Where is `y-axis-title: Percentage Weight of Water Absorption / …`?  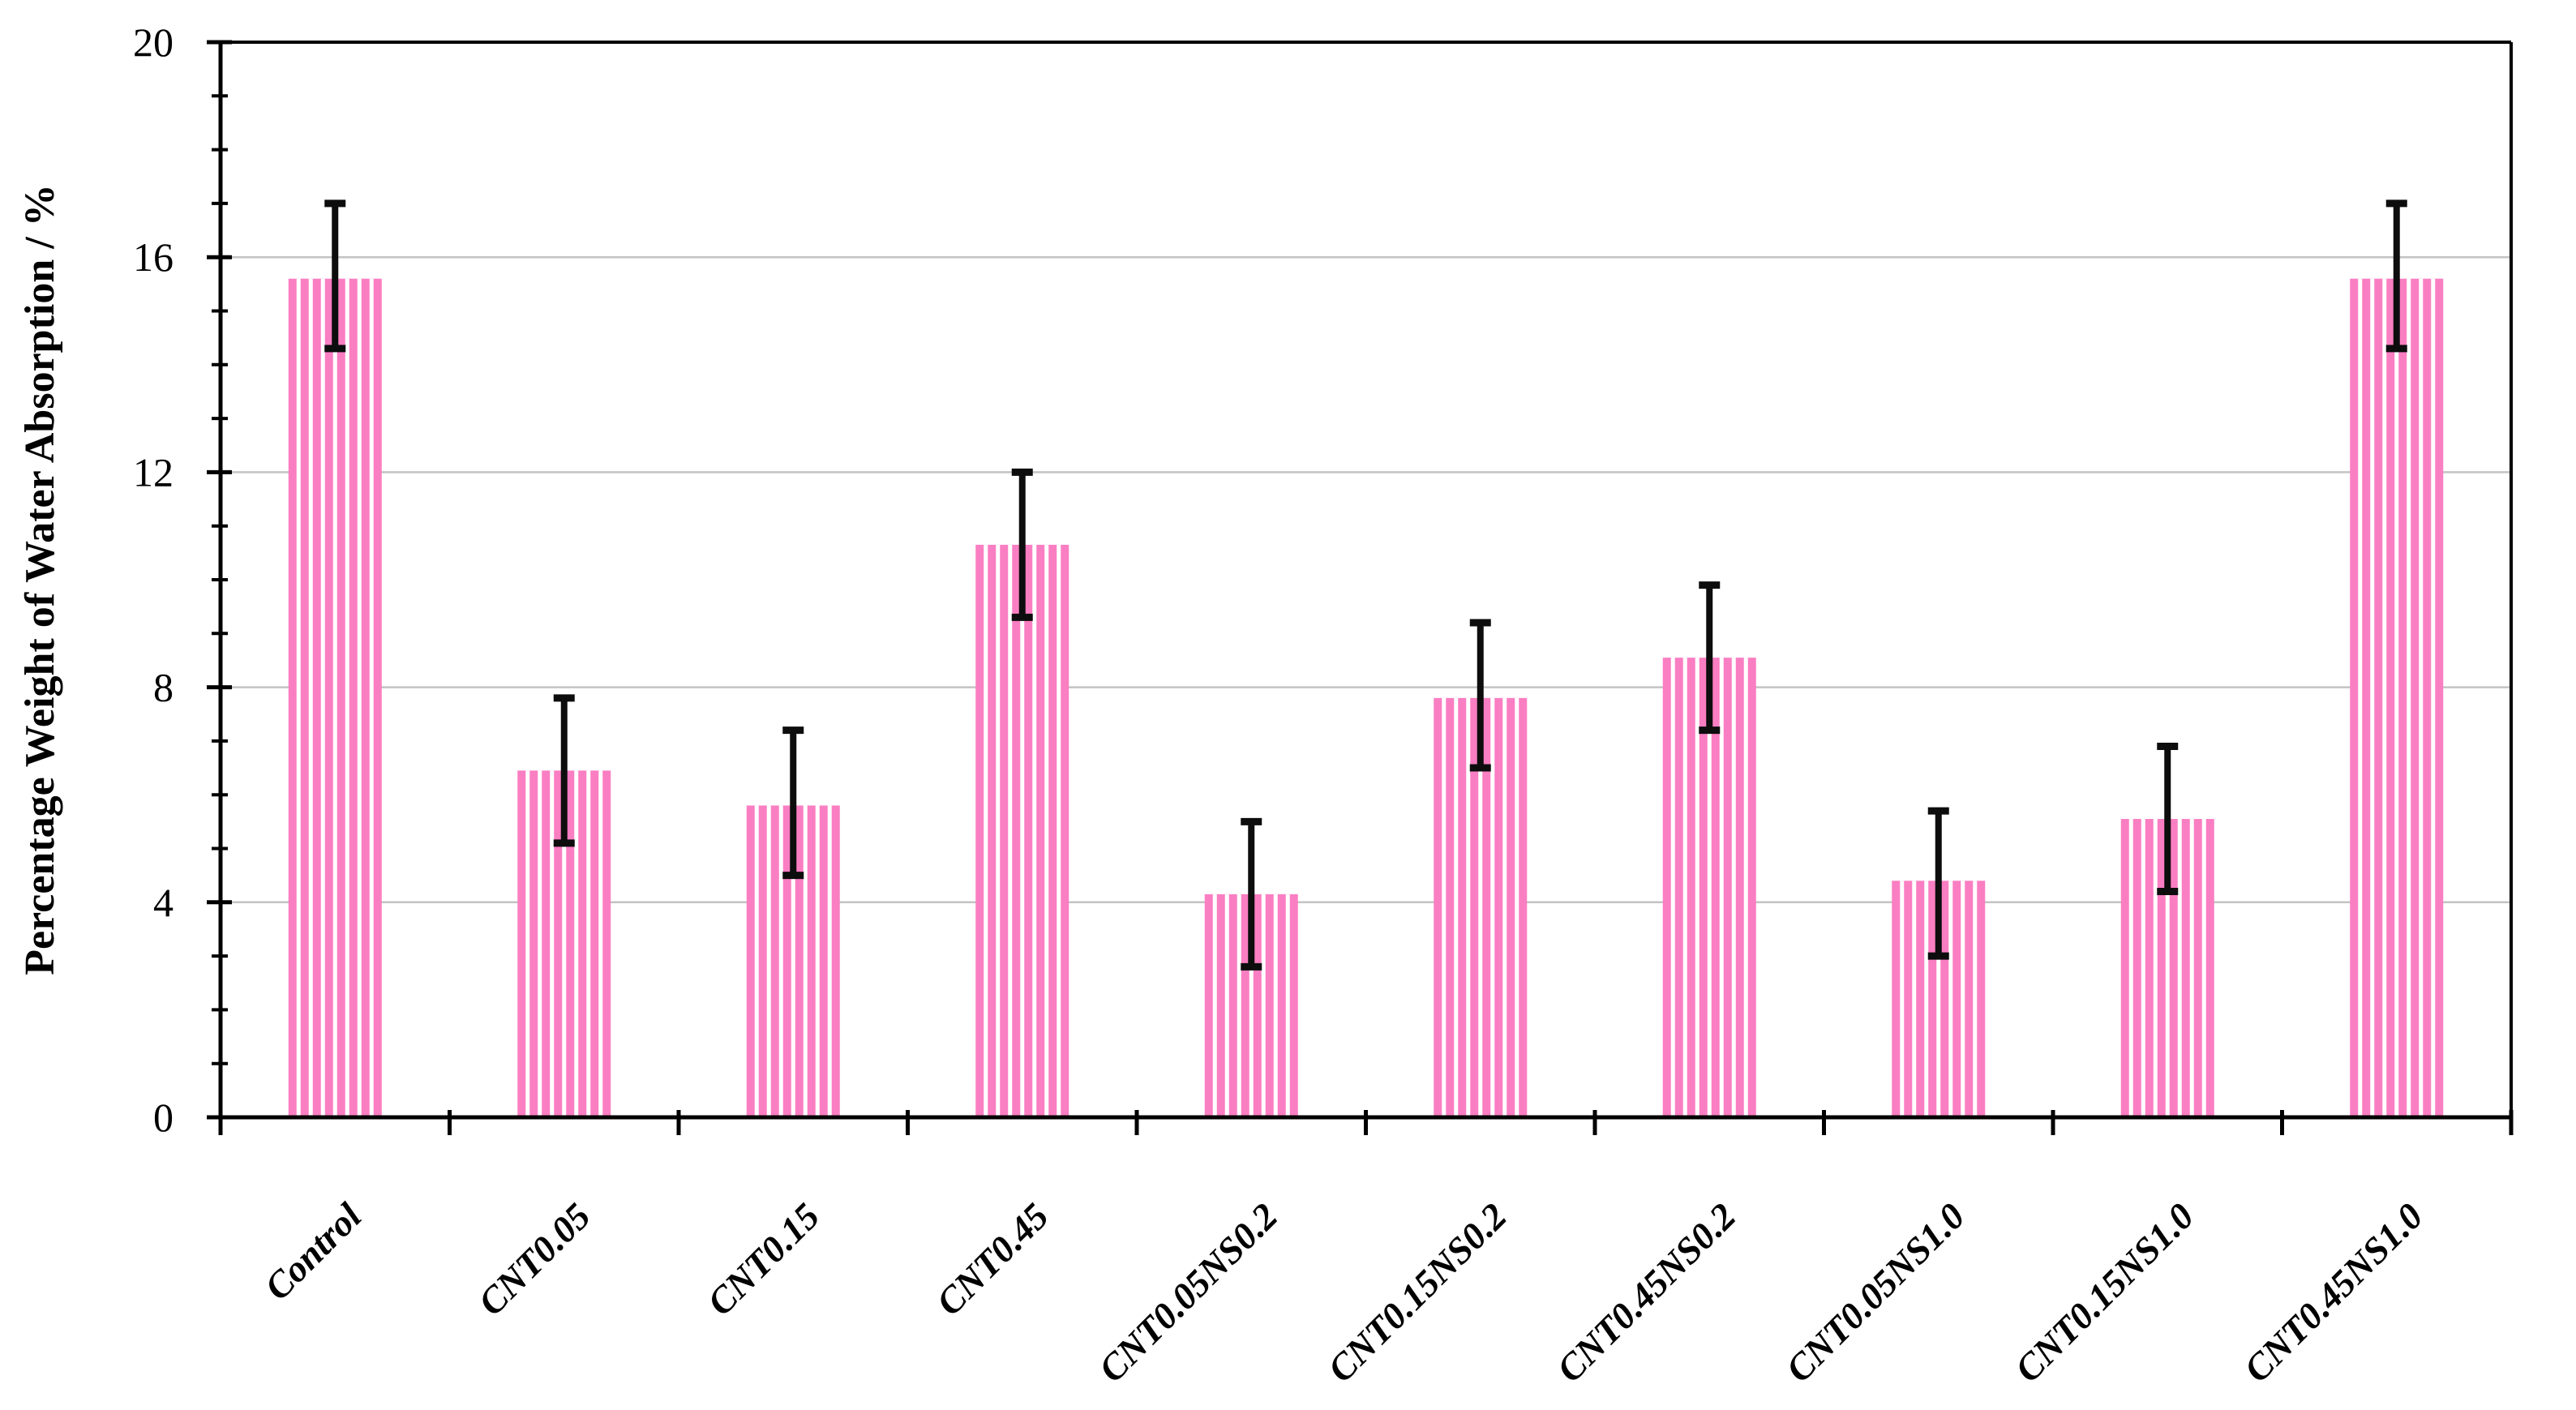 y-axis-title: Percentage Weight of Water Absorption / … is located at coordinates (40, 579).